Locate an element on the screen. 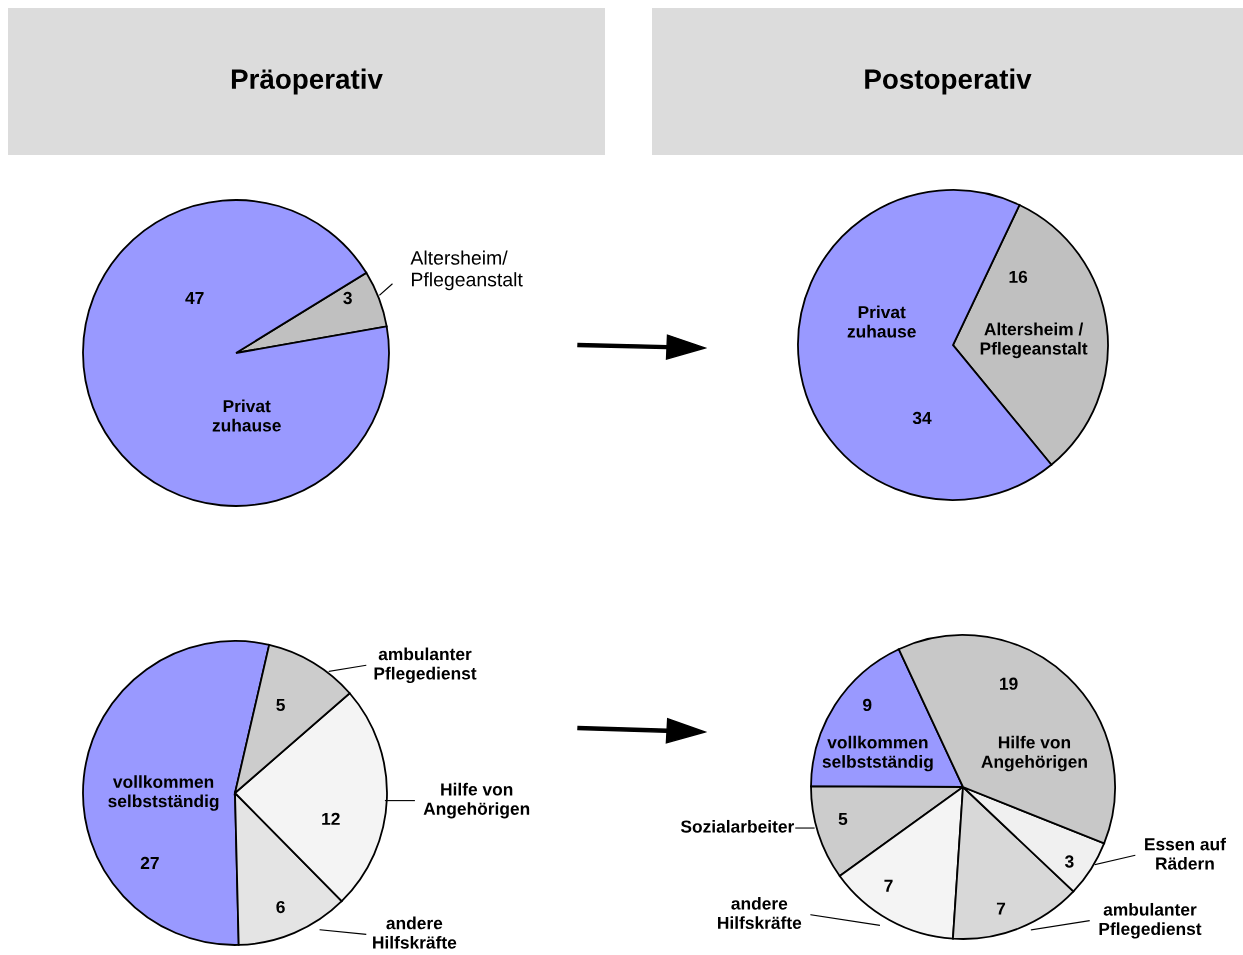 The height and width of the screenshot is (955, 1243). data-label: 6 is located at coordinates (280, 907).